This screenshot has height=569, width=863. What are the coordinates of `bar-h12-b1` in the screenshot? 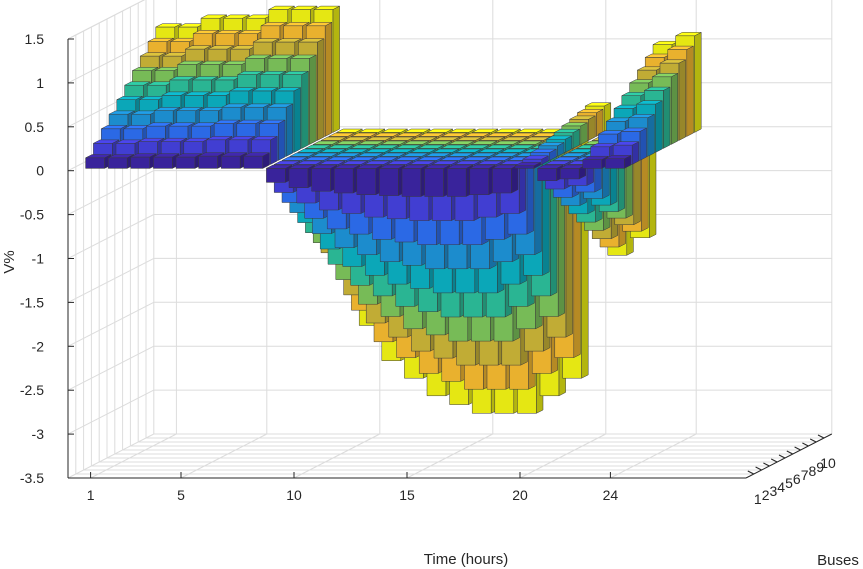 It's located at (347, 179).